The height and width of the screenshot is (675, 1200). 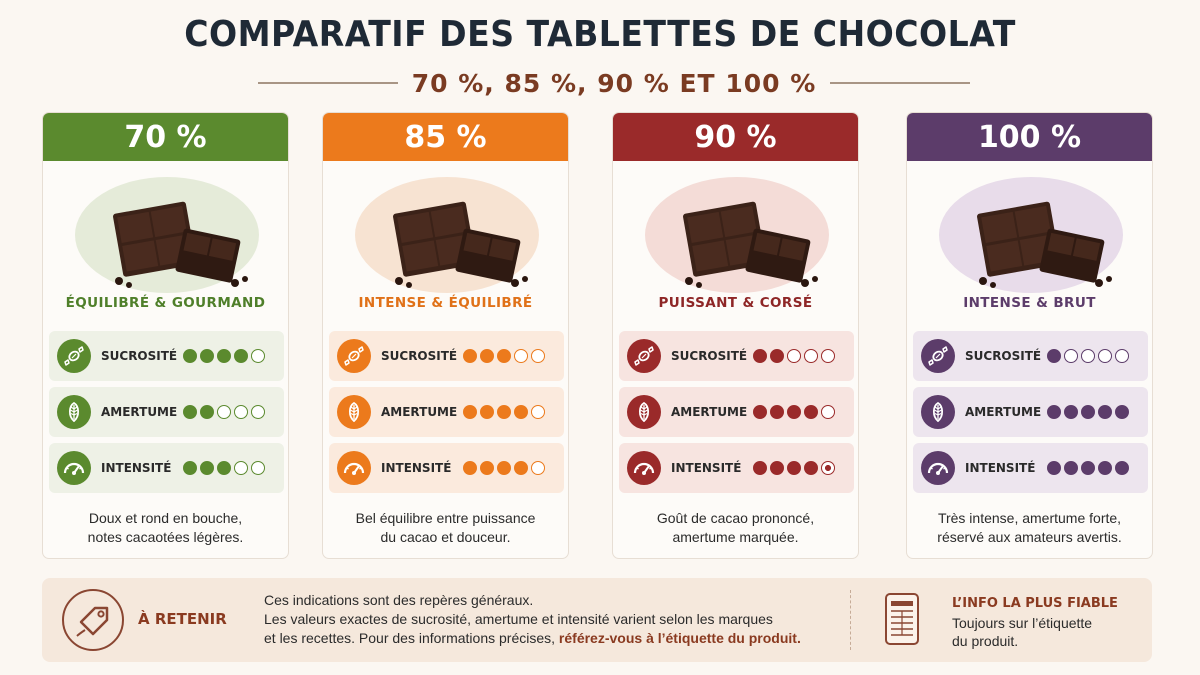 What do you see at coordinates (1022, 623) in the screenshot?
I see `info-line-1: Toujours sur l’étiquette` at bounding box center [1022, 623].